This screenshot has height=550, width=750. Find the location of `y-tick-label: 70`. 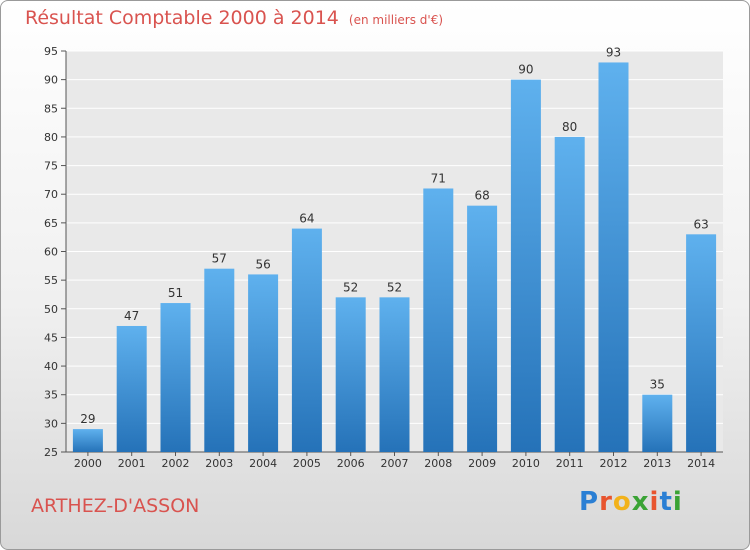

y-tick-label: 70 is located at coordinates (51, 194).